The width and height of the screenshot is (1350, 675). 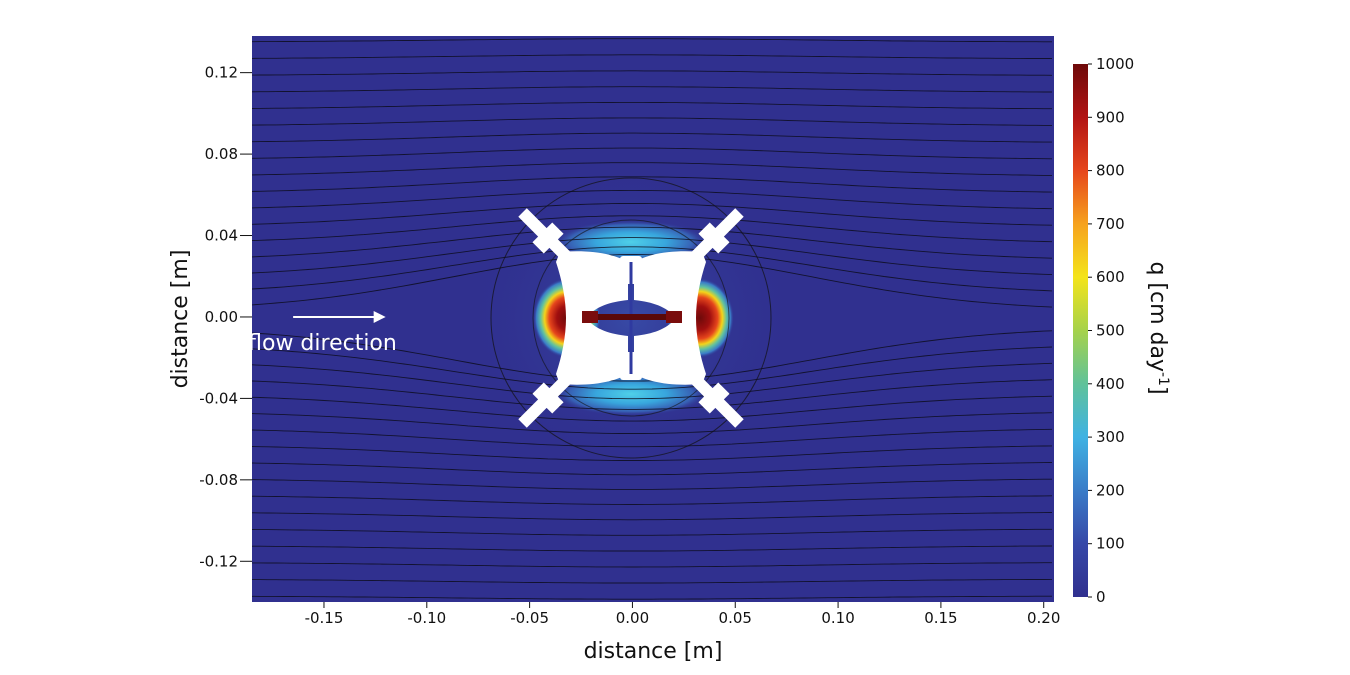 I want to click on device-body, so click(x=631, y=318).